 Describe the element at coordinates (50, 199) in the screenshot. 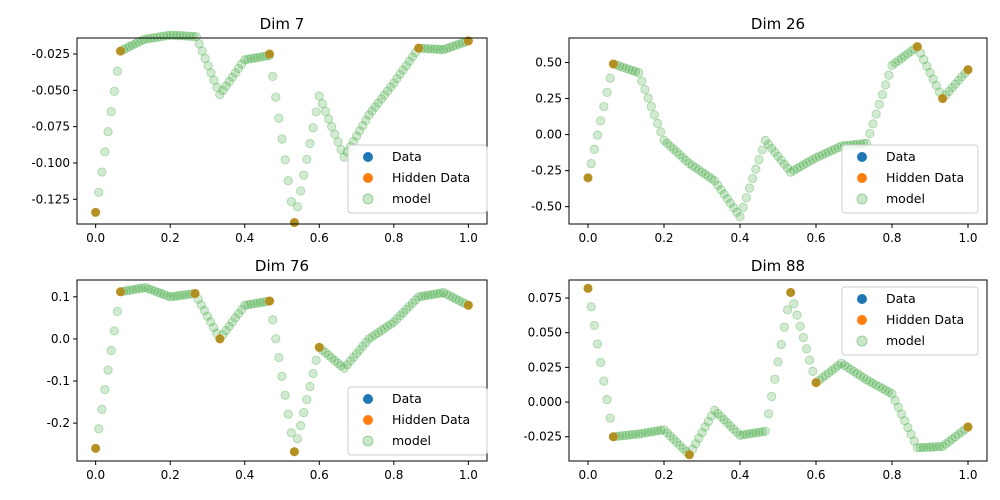

I see `y-tick-label: -0.125` at that location.